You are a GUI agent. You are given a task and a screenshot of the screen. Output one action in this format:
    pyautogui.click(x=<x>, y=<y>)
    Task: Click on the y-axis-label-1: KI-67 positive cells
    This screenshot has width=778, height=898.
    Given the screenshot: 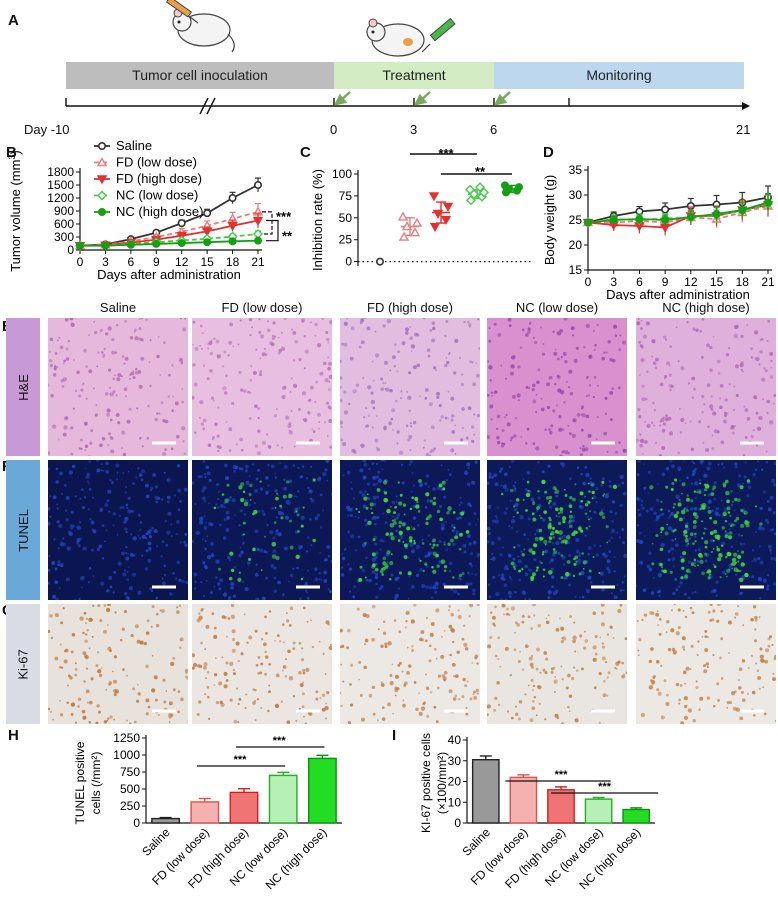 What is the action you would take?
    pyautogui.click(x=426, y=783)
    